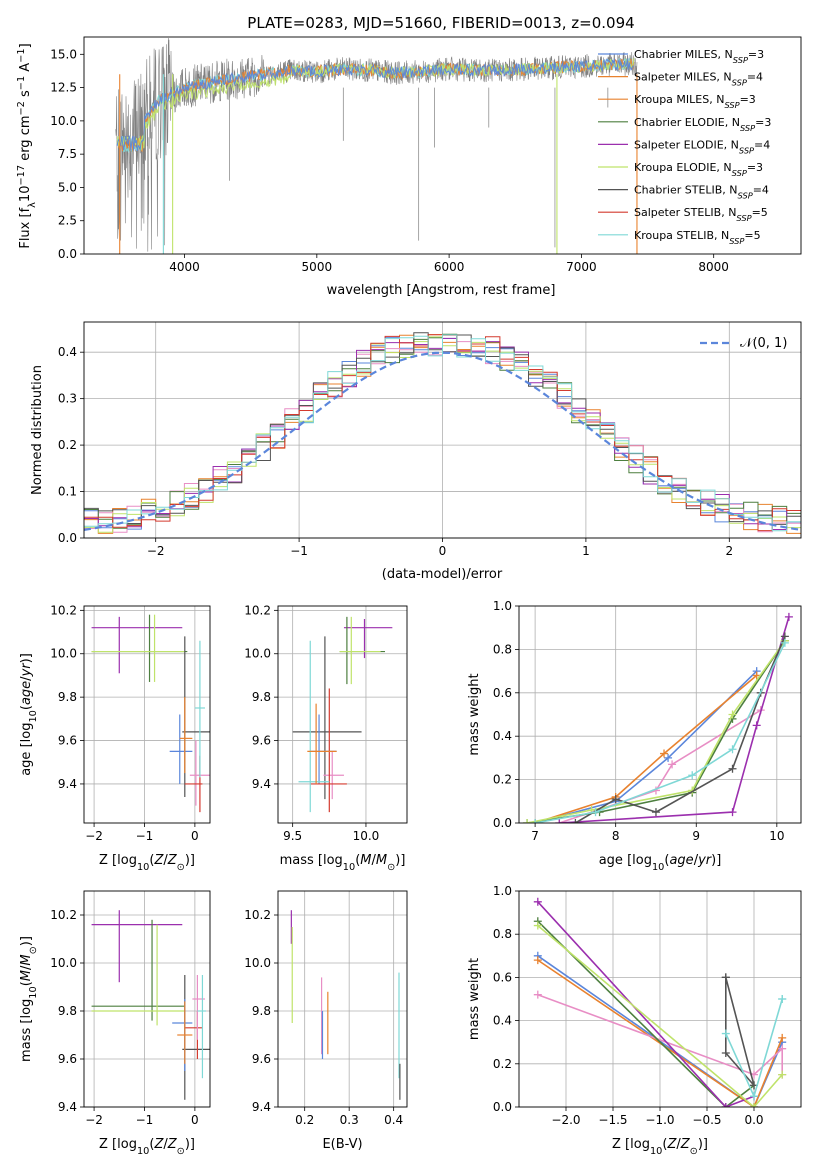 The image size is (819, 1170). Describe the element at coordinates (753, 1120) in the screenshot. I see `x-tick-label: 0.0` at that location.